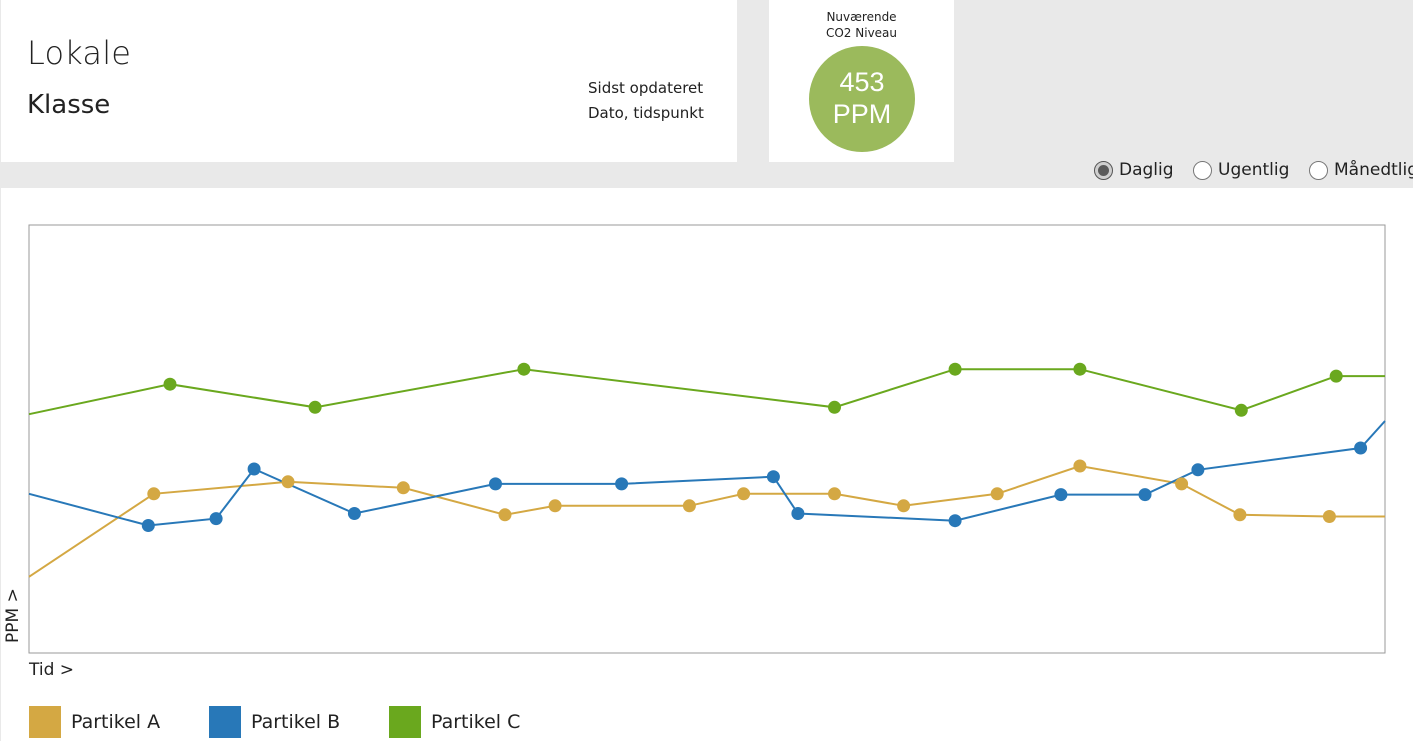  Describe the element at coordinates (1146, 170) in the screenshot. I see `period-label-daily: Daglig` at that location.